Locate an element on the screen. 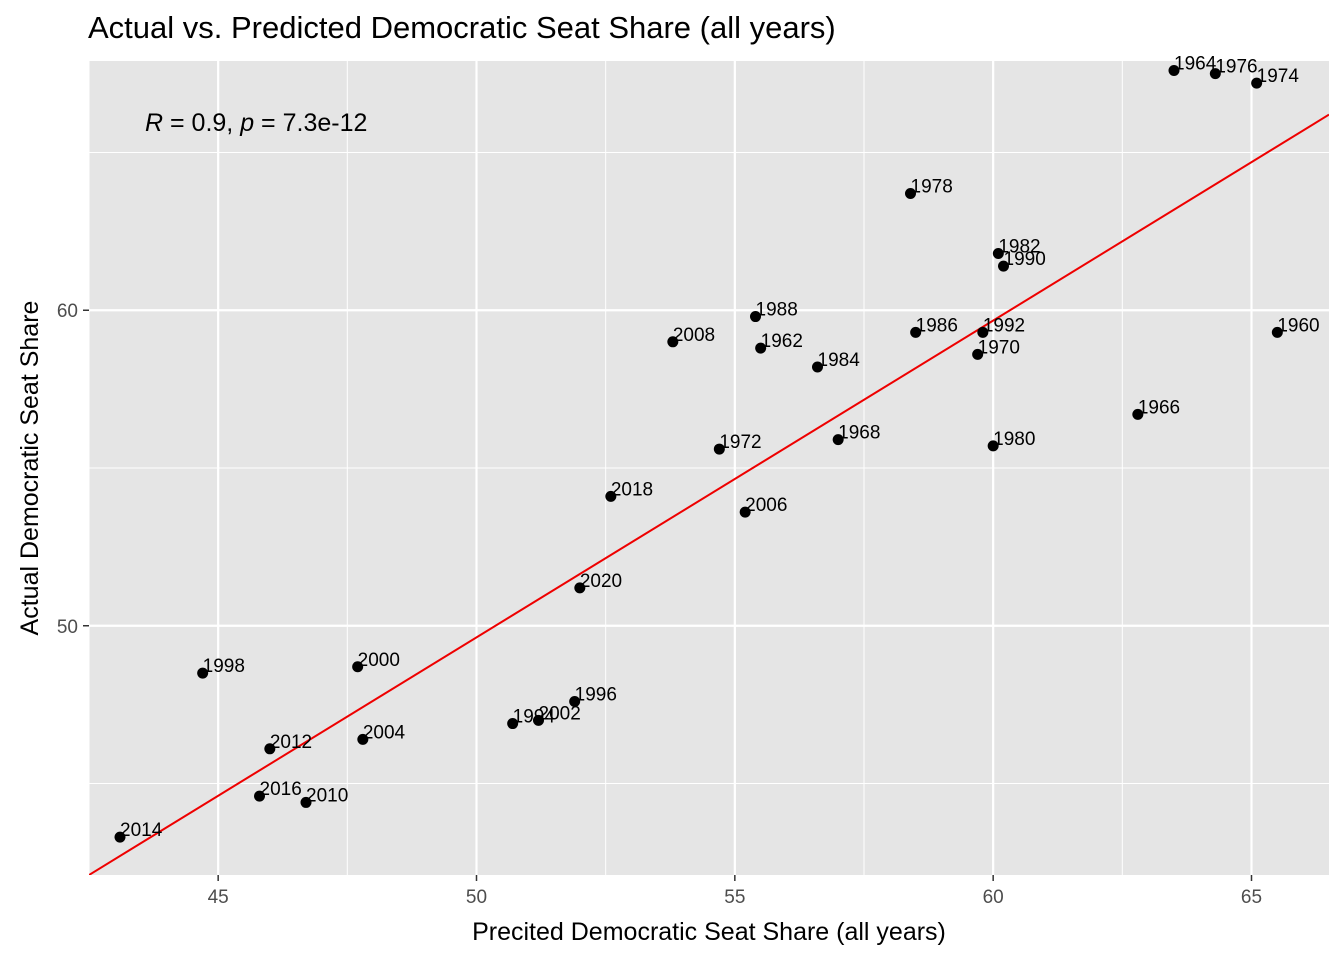 The width and height of the screenshot is (1344, 960). point-label: 1974 is located at coordinates (1278, 76).